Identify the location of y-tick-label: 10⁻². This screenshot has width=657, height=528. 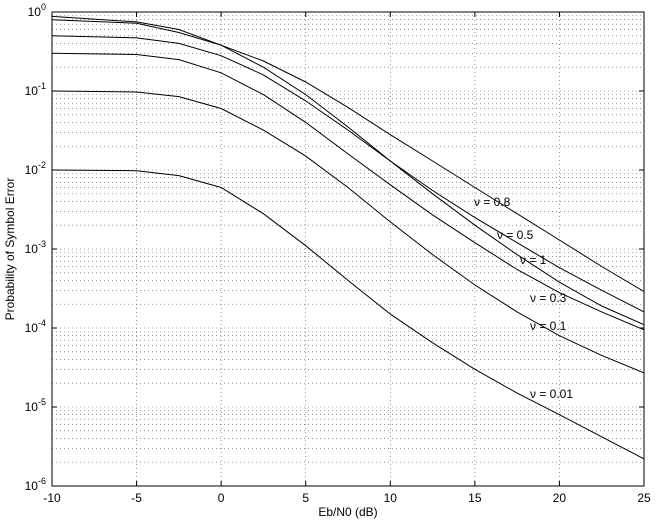
(35, 168).